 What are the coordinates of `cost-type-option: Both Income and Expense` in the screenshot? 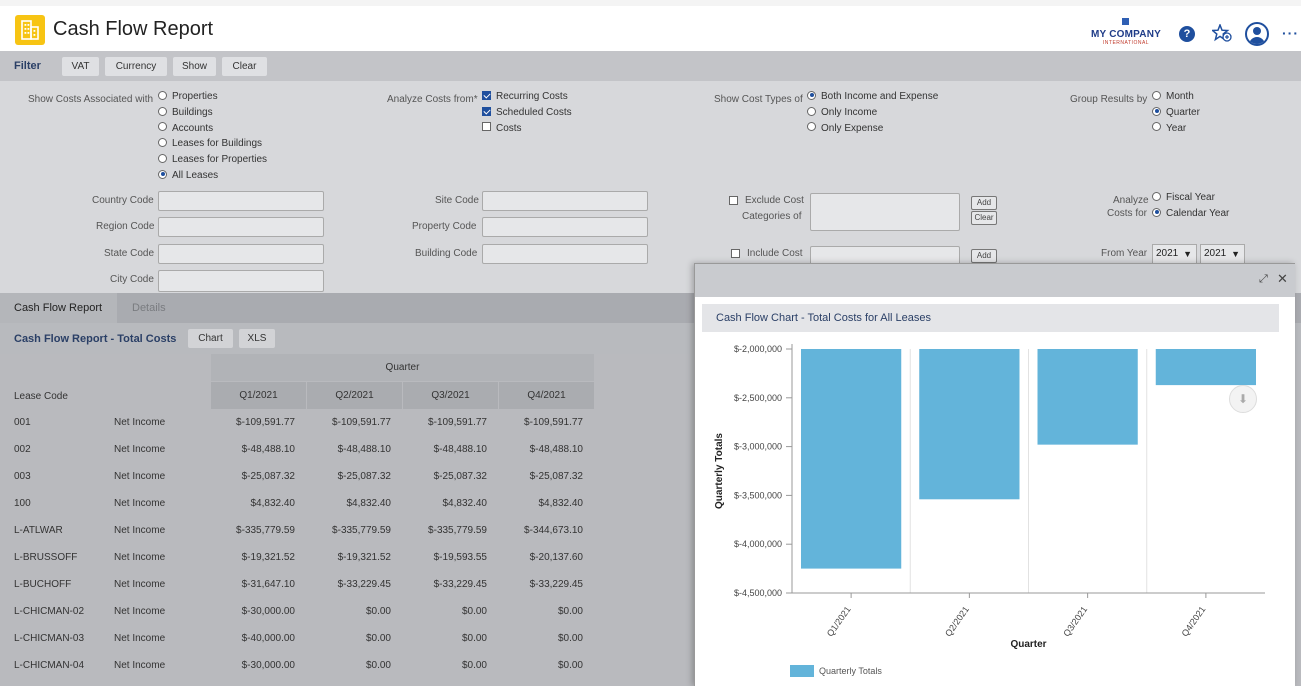 It's located at (873, 97).